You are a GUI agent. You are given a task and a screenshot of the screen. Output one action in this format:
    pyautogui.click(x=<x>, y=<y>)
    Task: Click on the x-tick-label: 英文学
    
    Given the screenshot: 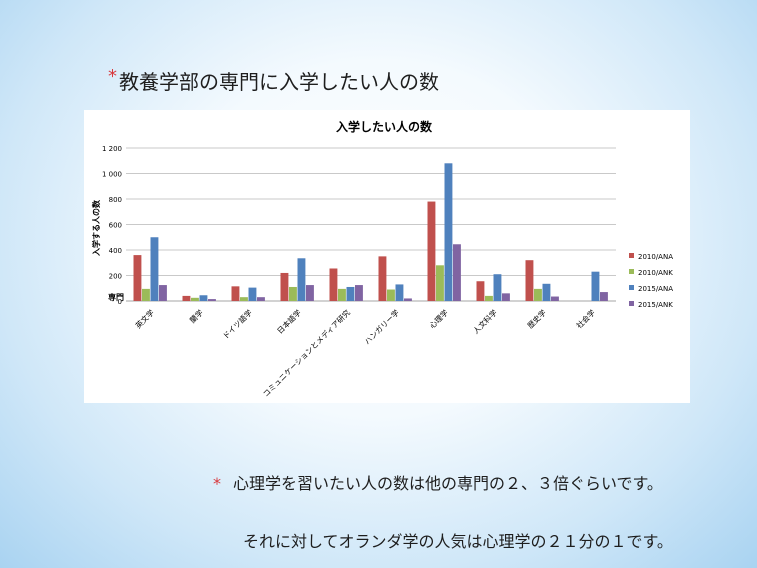 What is the action you would take?
    pyautogui.click(x=144, y=318)
    